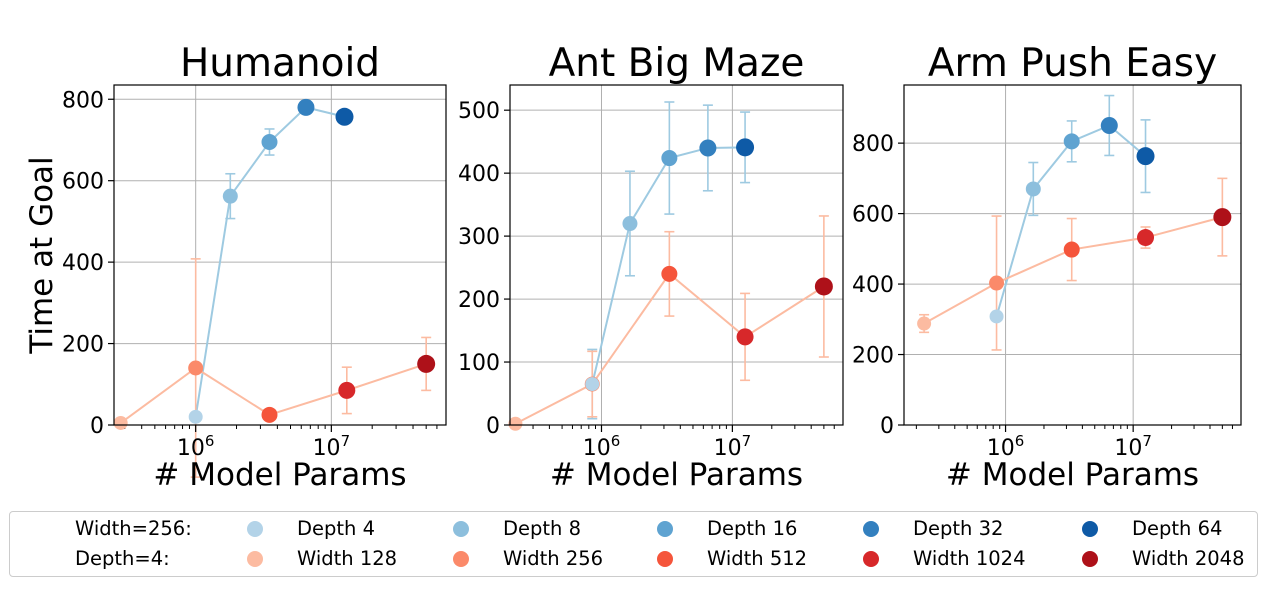  I want to click on legend-label-depth-8: Depth 8, so click(542, 528).